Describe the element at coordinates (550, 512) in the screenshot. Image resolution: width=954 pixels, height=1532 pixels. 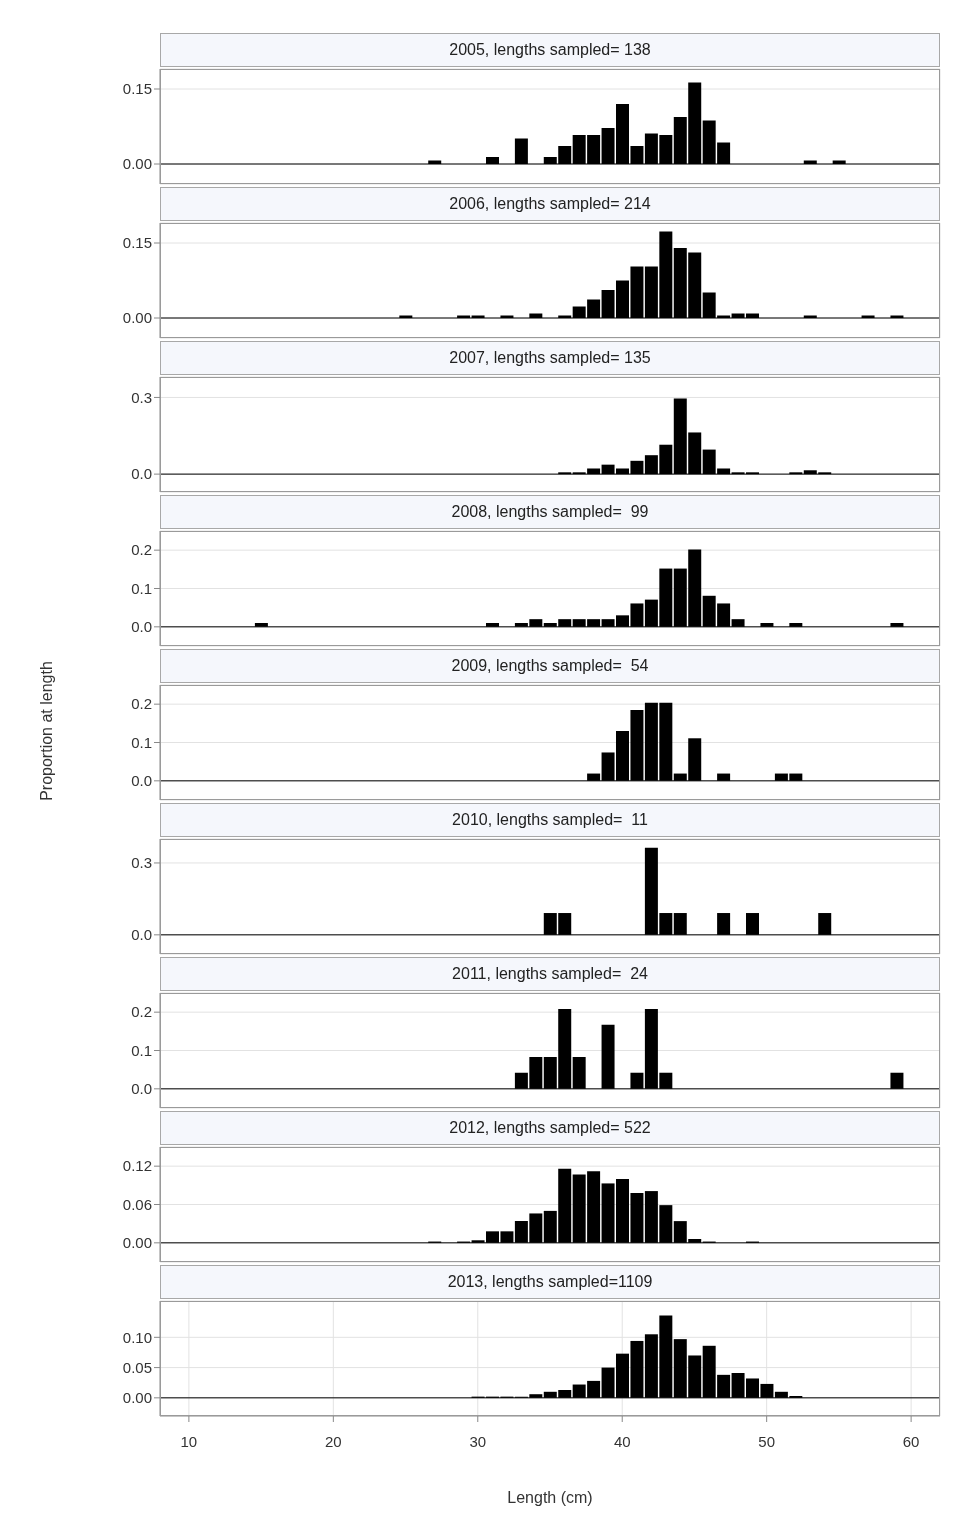
I see `chart-title: 2008, lengths sampled= 99` at that location.